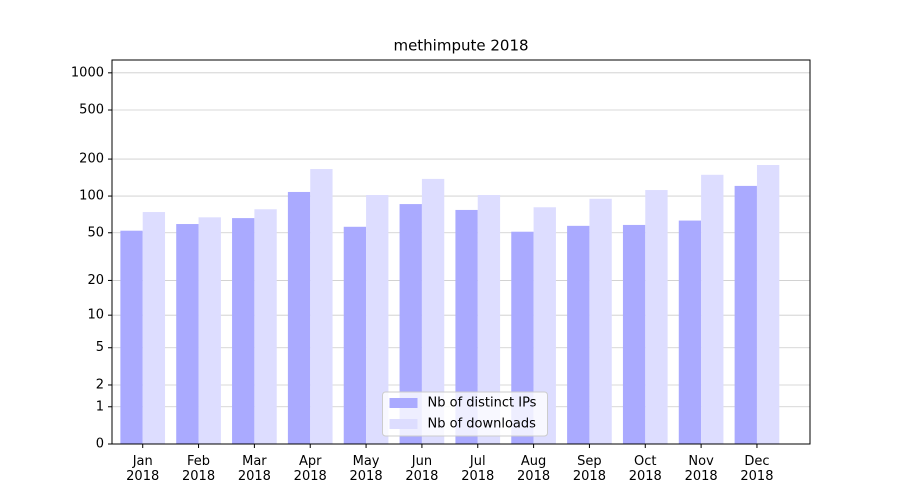 This screenshot has height=500, width=900. I want to click on y-tick-label: 5, so click(100, 347).